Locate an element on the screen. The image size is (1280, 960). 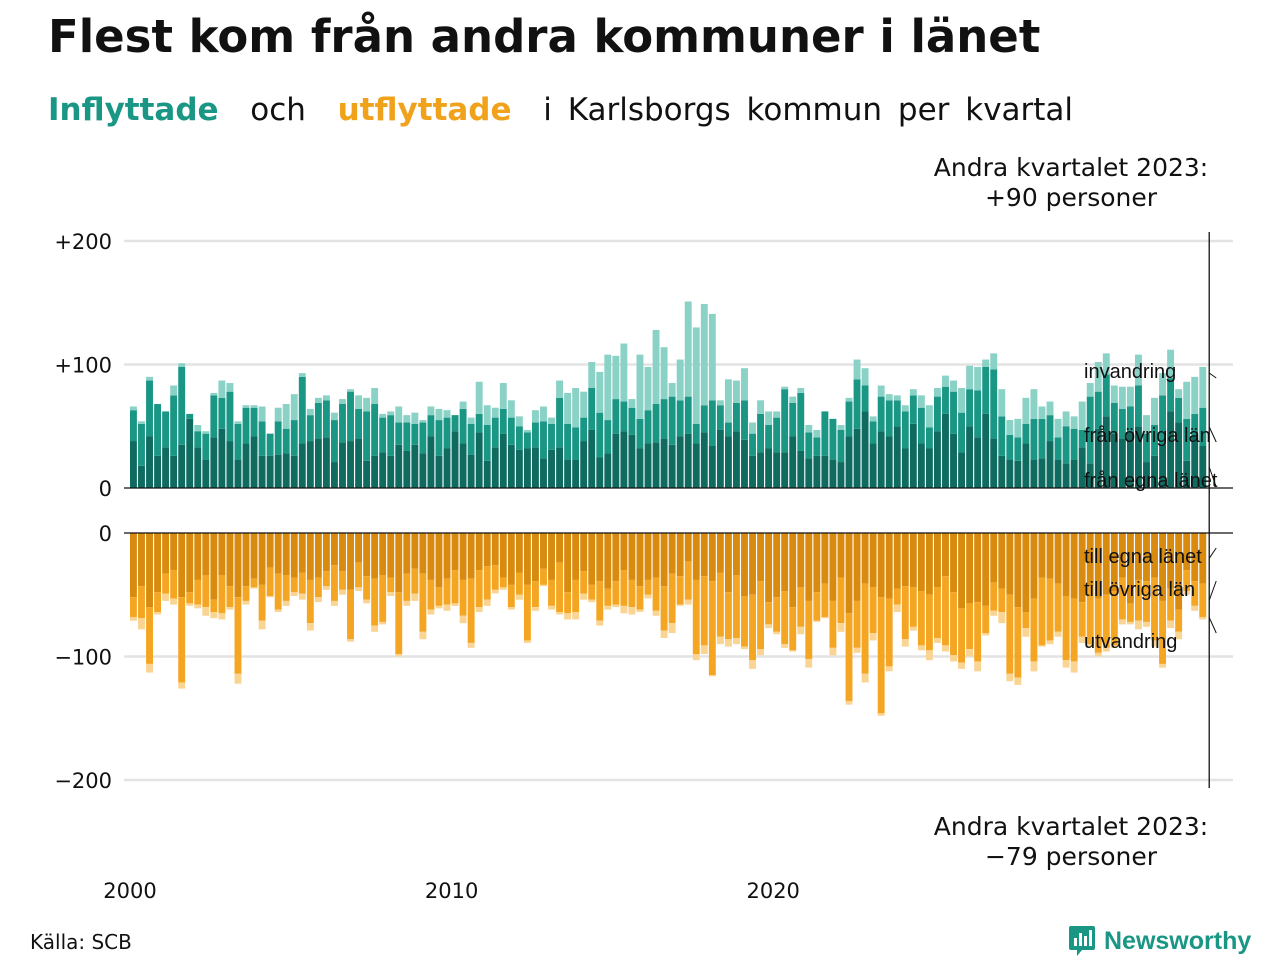
series-label-inflow: från övriga län is located at coordinates (1147, 436).